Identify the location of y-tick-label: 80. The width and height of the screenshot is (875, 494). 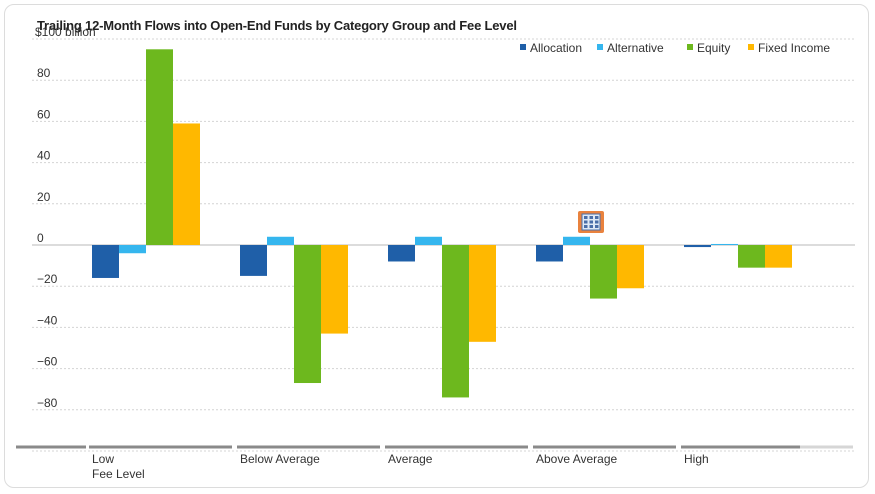
(44, 73).